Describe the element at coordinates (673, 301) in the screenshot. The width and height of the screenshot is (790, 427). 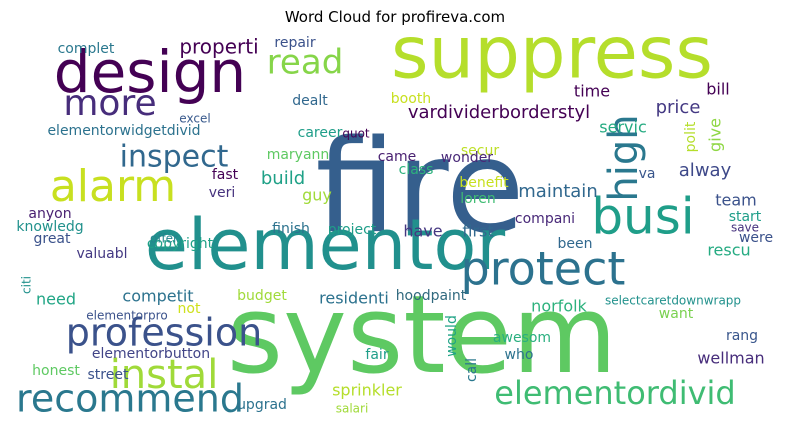
I see `word-selectcaretdownwrapp: selectcaretdownwrapp` at that location.